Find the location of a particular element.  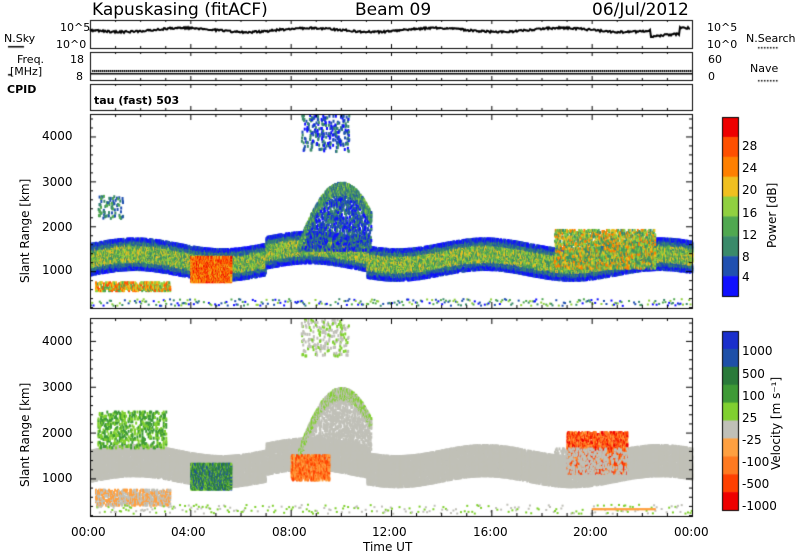

power-ytick: 2000 is located at coordinates (57, 227).